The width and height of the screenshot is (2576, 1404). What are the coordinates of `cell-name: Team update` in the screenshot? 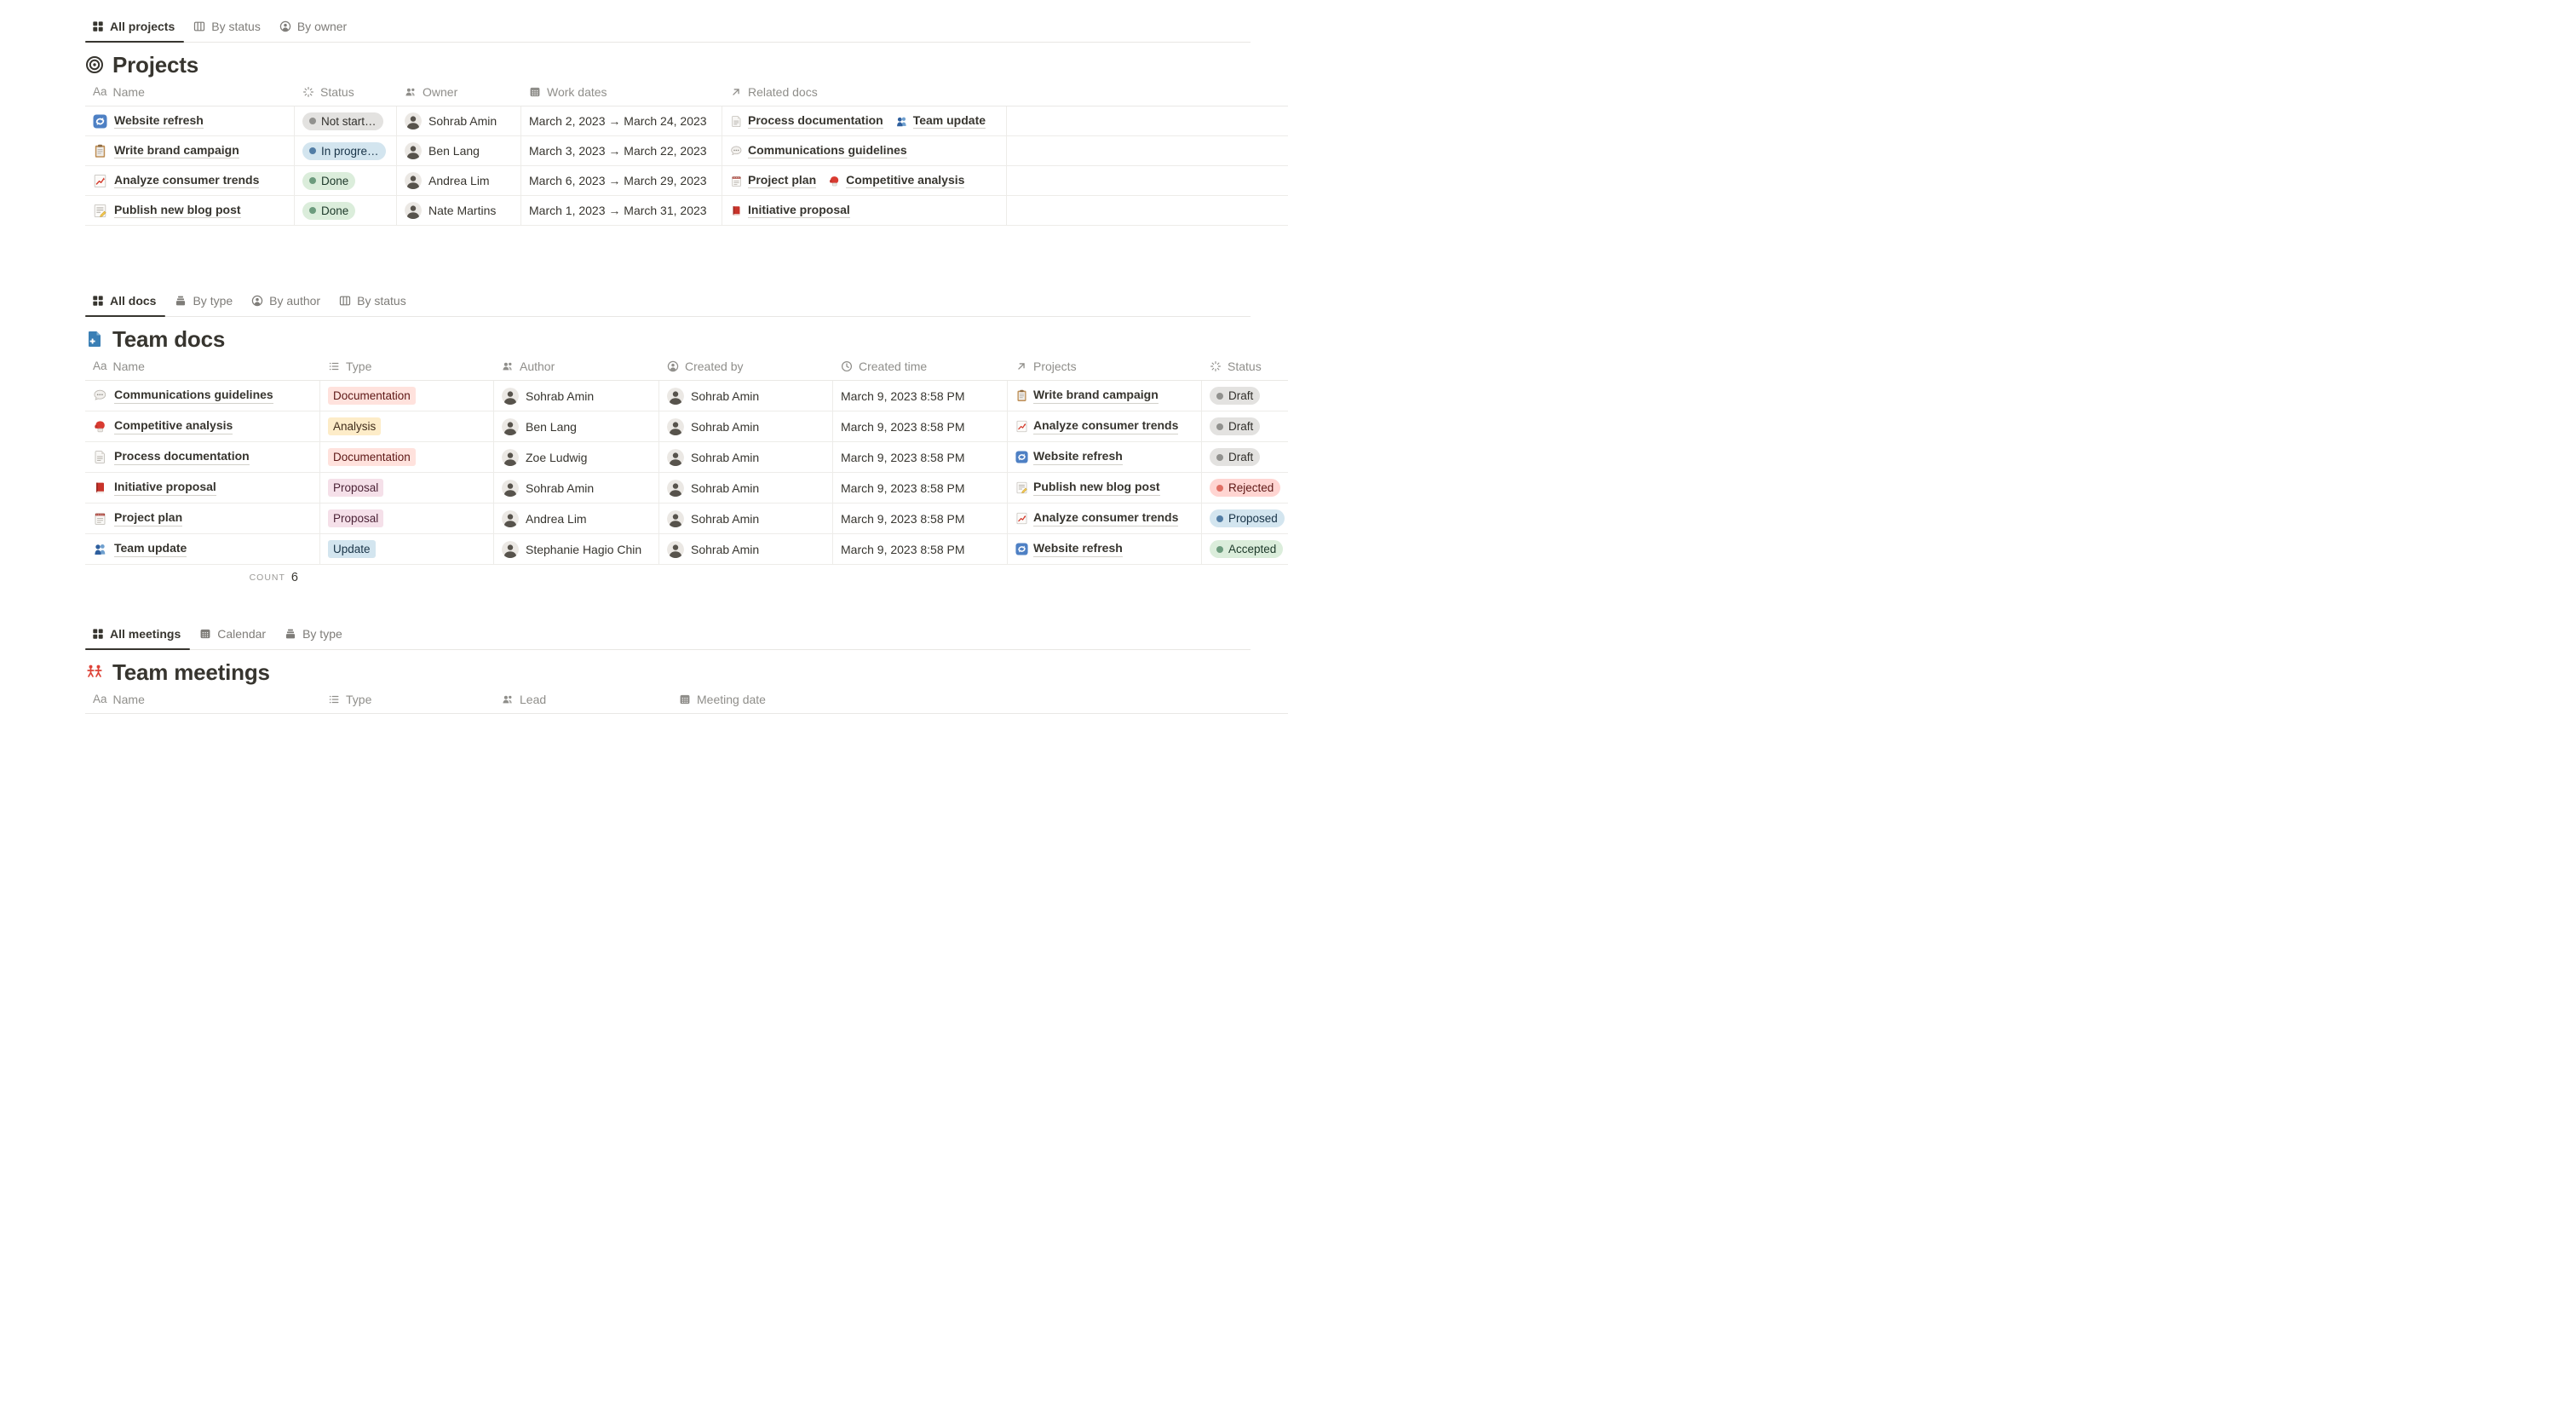 It's located at (203, 549).